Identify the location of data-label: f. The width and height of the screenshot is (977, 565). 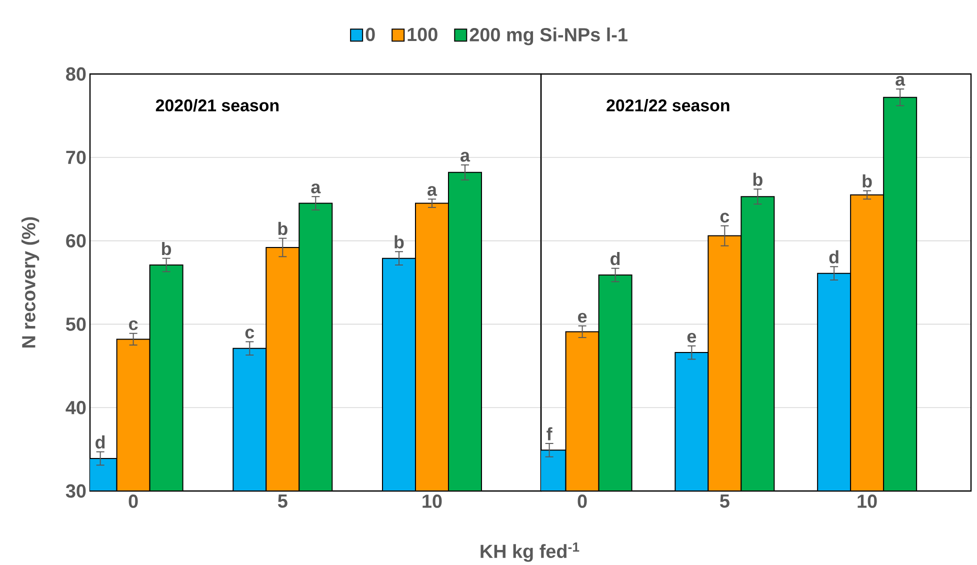
(549, 433).